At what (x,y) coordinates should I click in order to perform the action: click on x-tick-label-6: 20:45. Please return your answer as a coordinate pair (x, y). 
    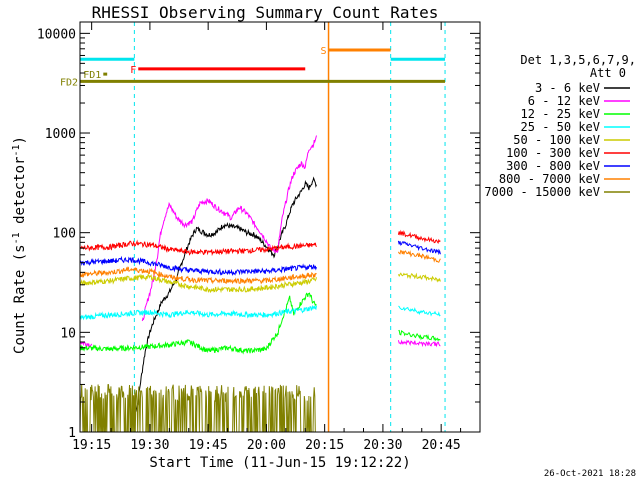
    Looking at the image, I should click on (441, 445).